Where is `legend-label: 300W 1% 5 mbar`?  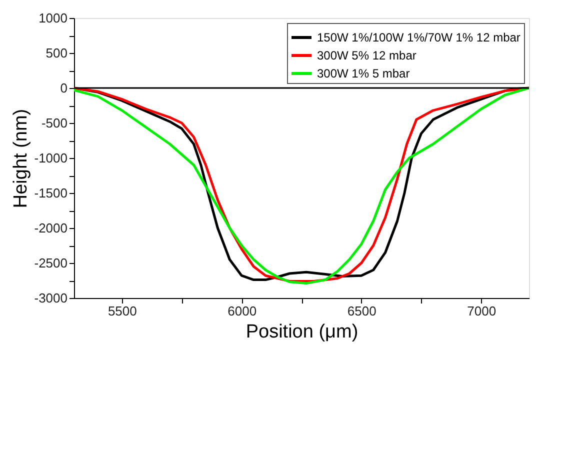 legend-label: 300W 1% 5 mbar is located at coordinates (363, 73).